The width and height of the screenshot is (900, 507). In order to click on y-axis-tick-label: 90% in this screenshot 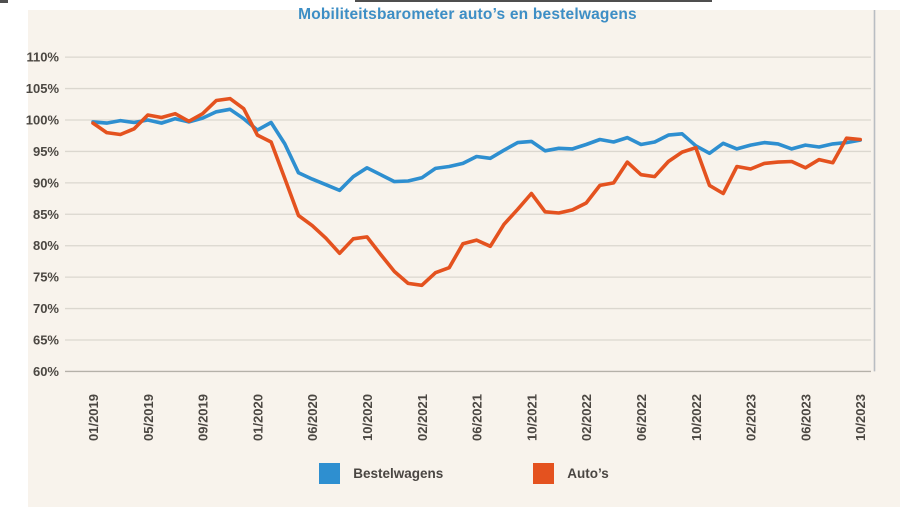, I will do `click(46, 182)`.